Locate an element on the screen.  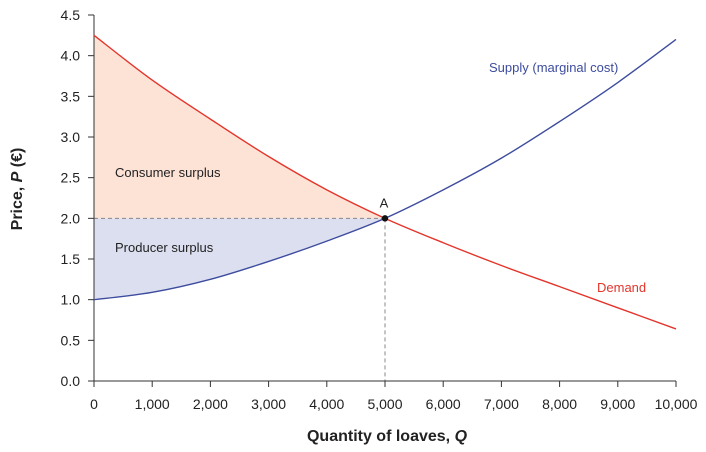
x-tick-label: 0 is located at coordinates (94, 404).